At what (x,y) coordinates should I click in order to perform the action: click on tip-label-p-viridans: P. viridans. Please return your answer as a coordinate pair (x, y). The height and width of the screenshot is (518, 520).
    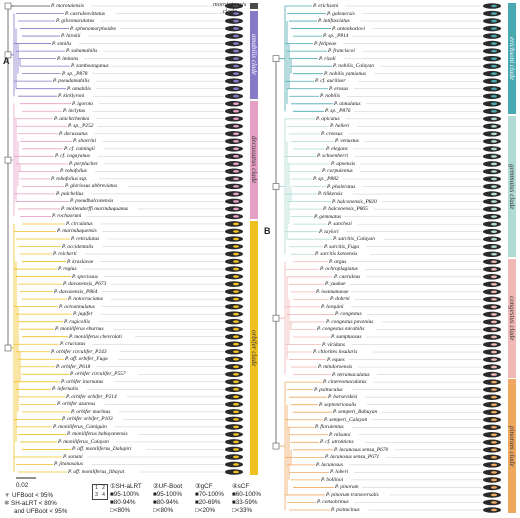
    Looking at the image, I should click on (333, 344).